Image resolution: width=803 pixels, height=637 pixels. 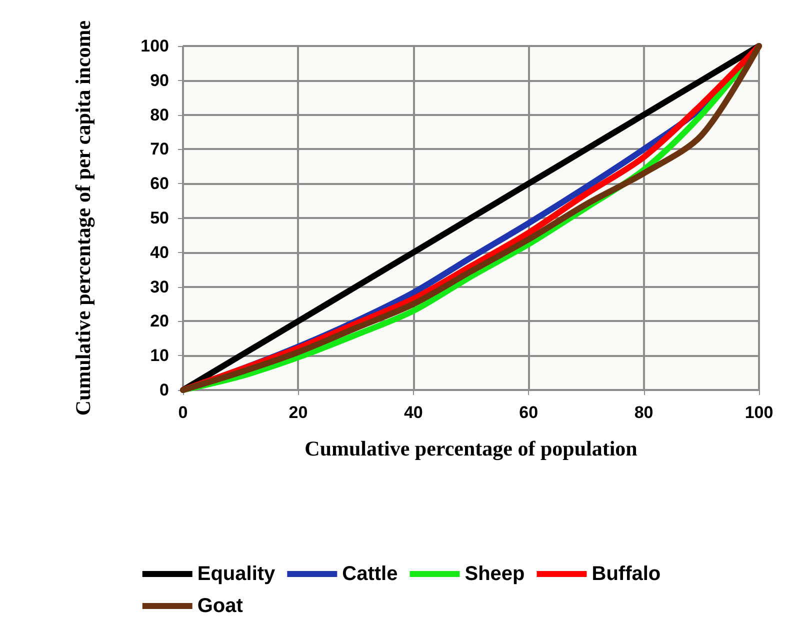 What do you see at coordinates (494, 574) in the screenshot?
I see `legend-label: Sheep` at bounding box center [494, 574].